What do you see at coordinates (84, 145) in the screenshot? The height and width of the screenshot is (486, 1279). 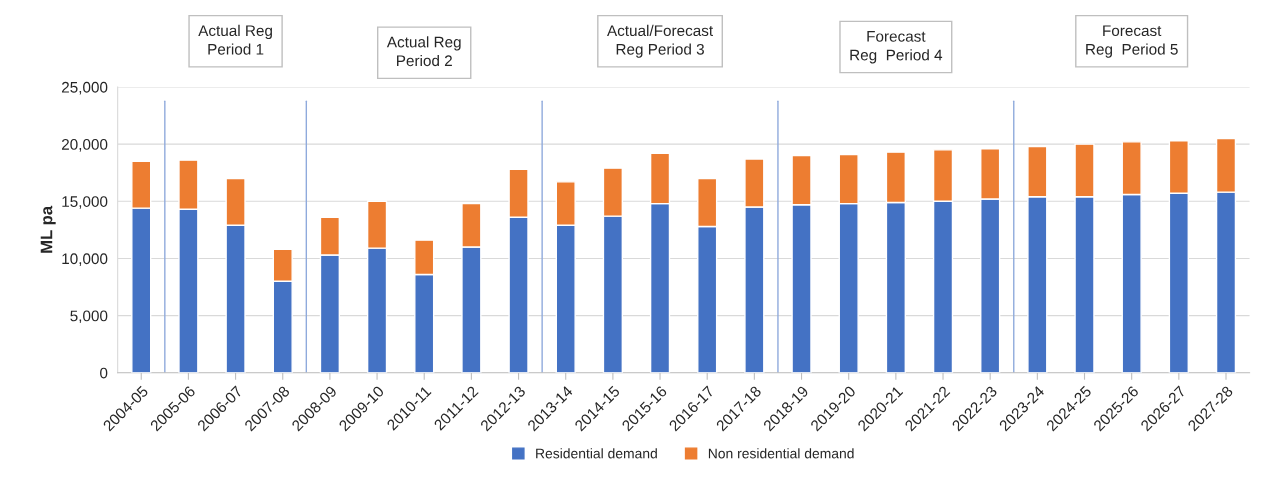 I see `y-tick-label: 20,000` at bounding box center [84, 145].